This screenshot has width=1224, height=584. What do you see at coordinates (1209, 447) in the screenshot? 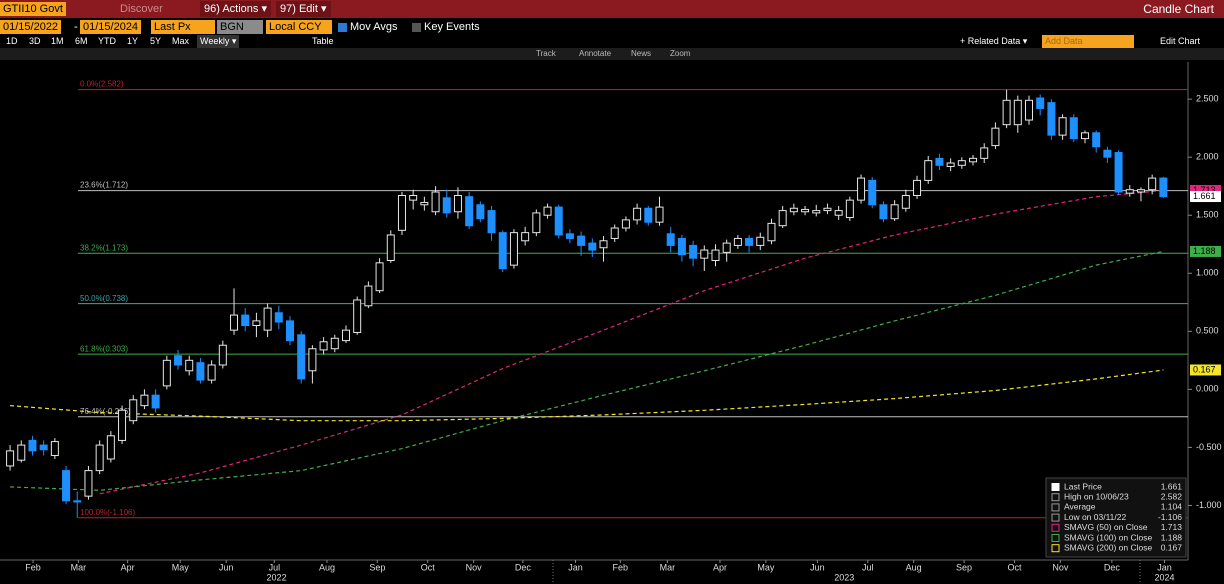
I see `y-tick-label: -0.500` at bounding box center [1209, 447].